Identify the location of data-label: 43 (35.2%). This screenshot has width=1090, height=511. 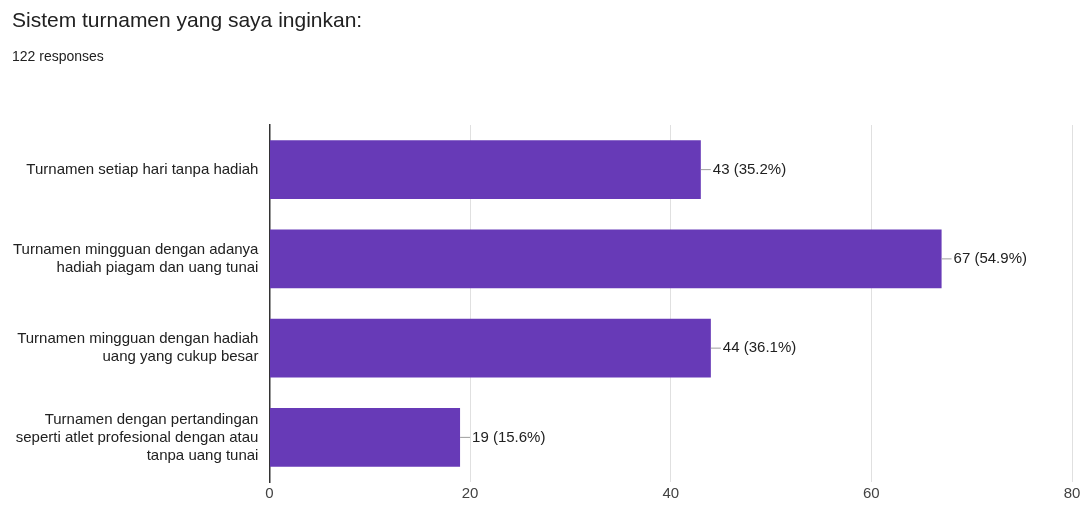
(749, 168).